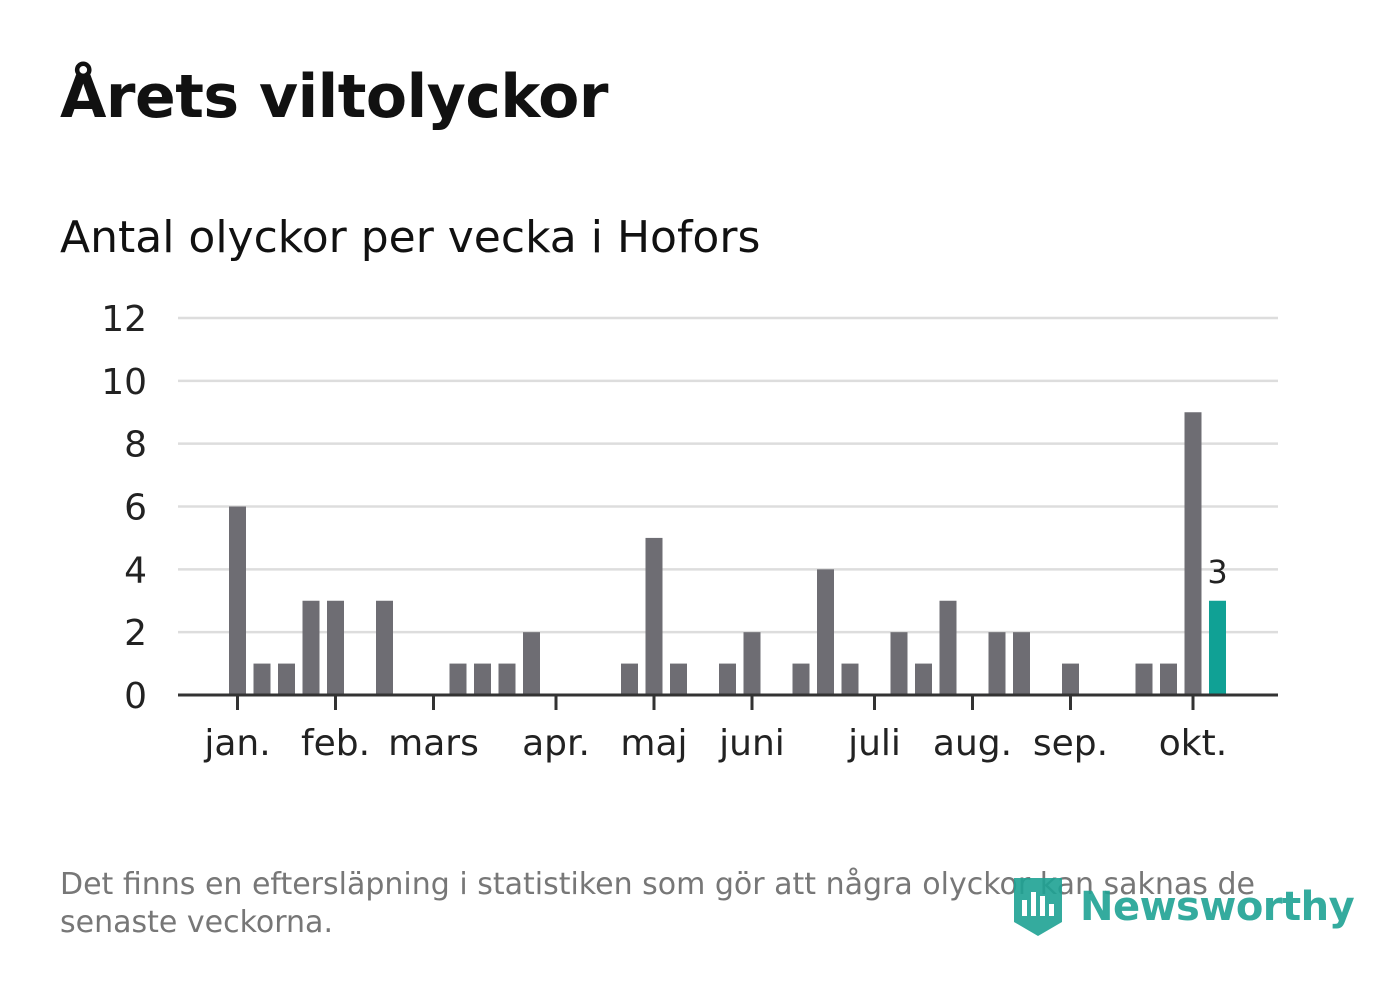 The width and height of the screenshot is (1382, 999). Describe the element at coordinates (874, 743) in the screenshot. I see `x-tick-label: juli` at that location.